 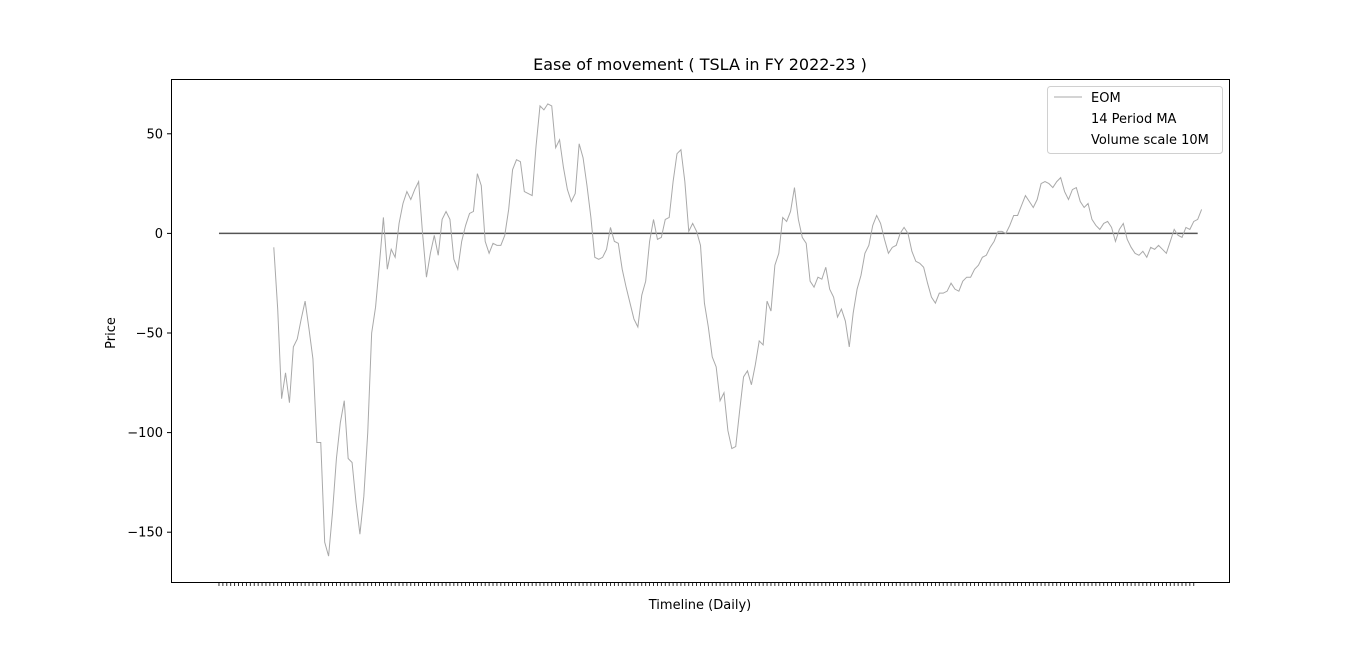 I want to click on y-tick-label: 50, so click(x=154, y=134).